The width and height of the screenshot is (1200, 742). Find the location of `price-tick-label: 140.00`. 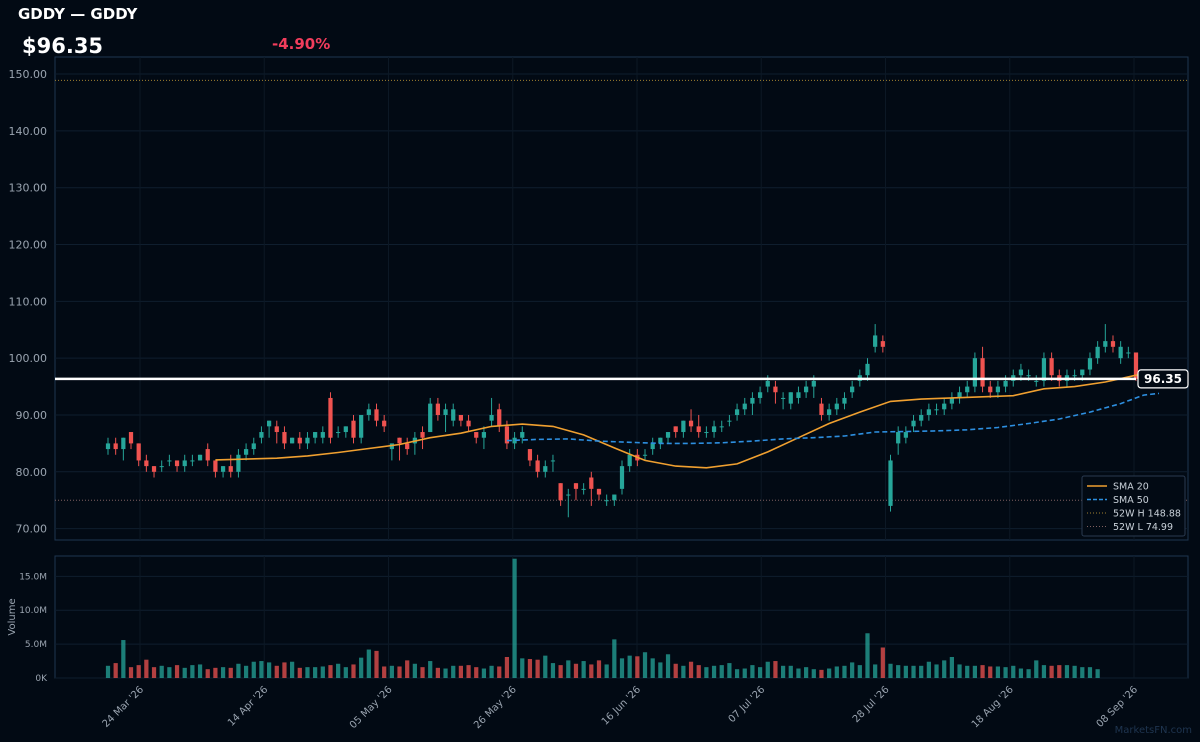

price-tick-label: 140.00 is located at coordinates (28, 131).